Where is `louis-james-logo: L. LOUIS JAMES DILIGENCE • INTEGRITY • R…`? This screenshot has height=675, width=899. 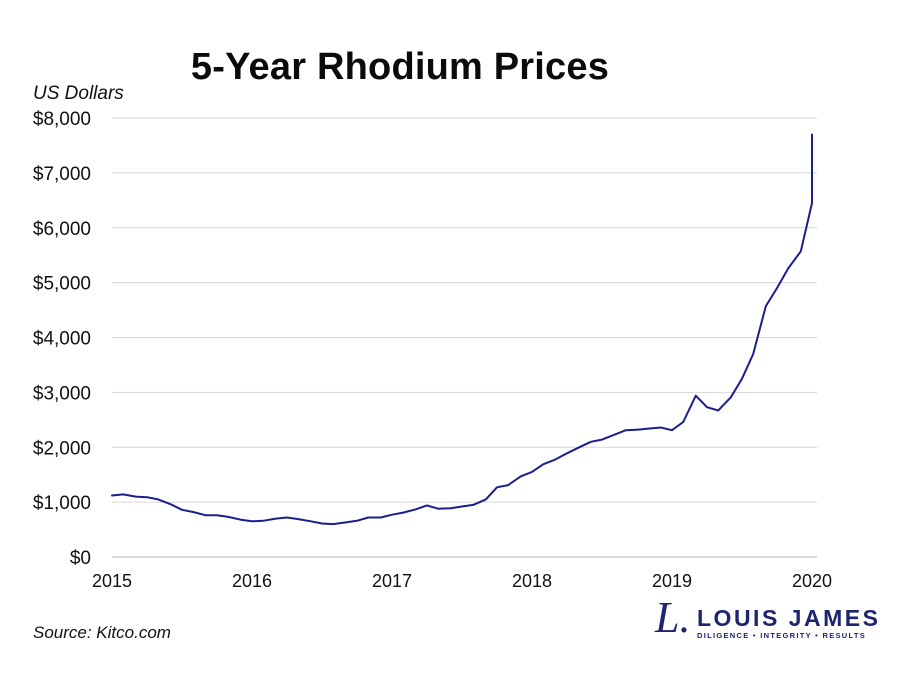
louis-james-logo: L. LOUIS JAMES DILIGENCE • INTEGRITY • R… is located at coordinates (766, 620).